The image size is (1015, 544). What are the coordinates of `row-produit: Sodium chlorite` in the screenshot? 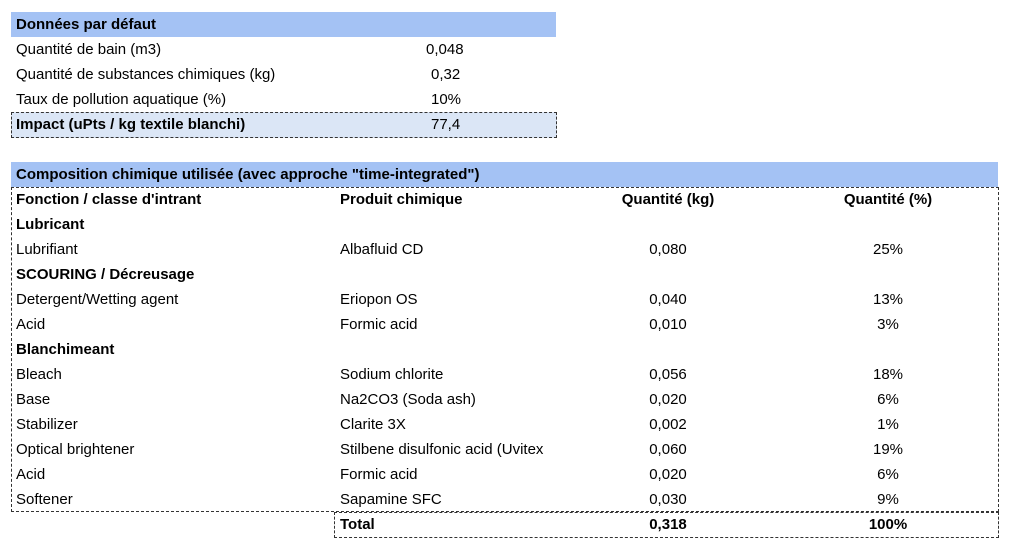 It's located at (392, 374).